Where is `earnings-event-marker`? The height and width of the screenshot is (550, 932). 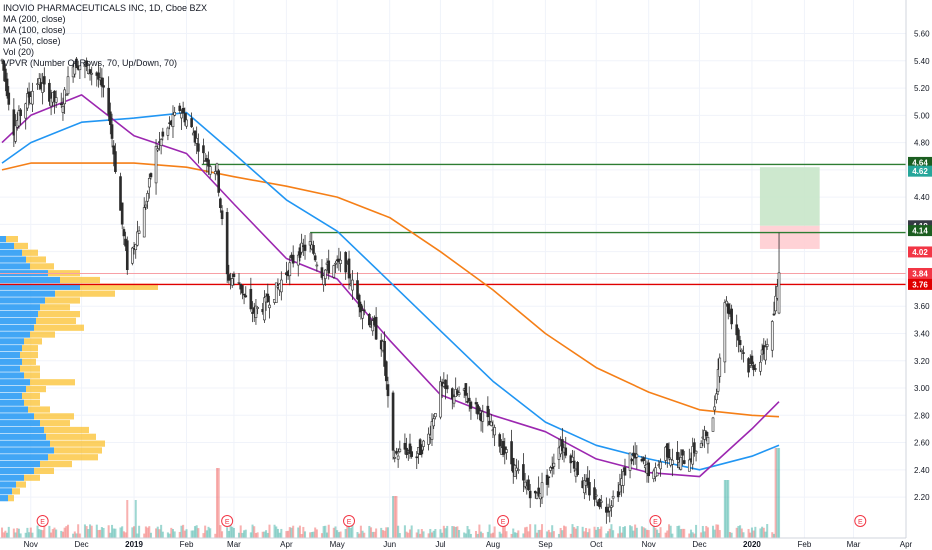 earnings-event-marker is located at coordinates (227, 521).